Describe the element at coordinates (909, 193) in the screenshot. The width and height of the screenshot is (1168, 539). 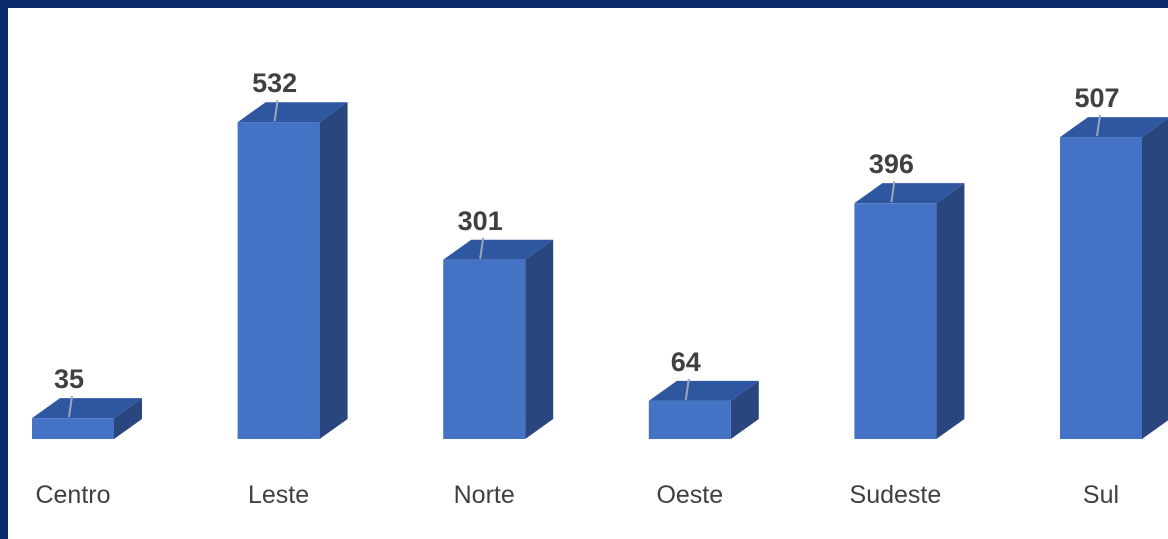
I see `bar-top-sudeste` at that location.